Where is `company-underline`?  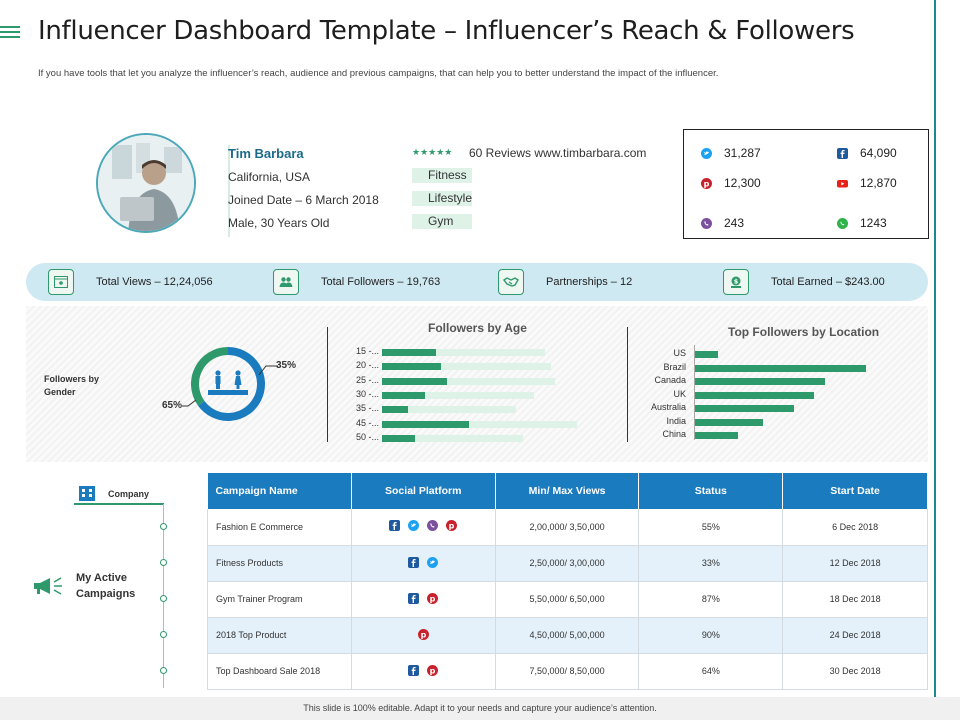 company-underline is located at coordinates (119, 504).